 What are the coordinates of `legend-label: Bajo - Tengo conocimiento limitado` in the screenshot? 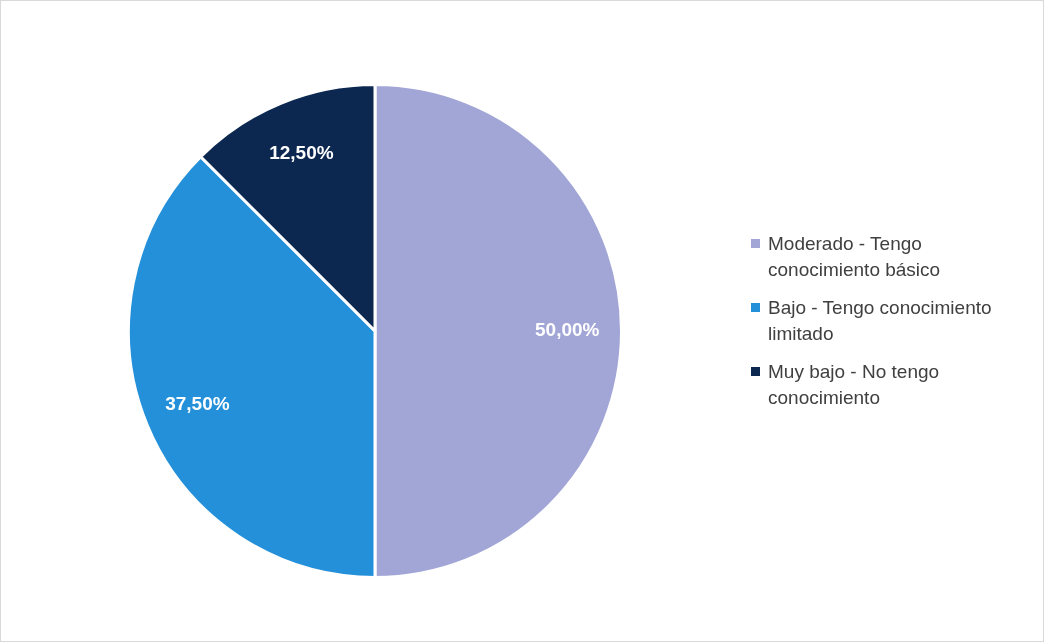 It's located at (880, 321).